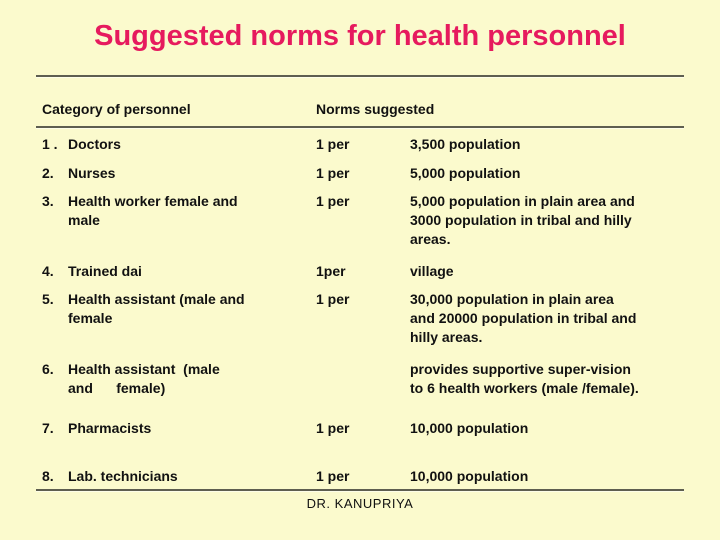  Describe the element at coordinates (360, 76) in the screenshot. I see `top-divider` at that location.